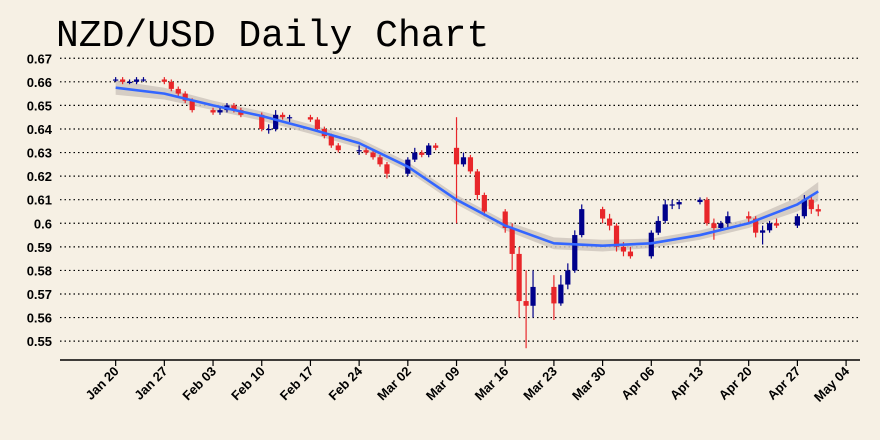 The width and height of the screenshot is (880, 440). I want to click on y-tick-label: 0.67, so click(39, 58).